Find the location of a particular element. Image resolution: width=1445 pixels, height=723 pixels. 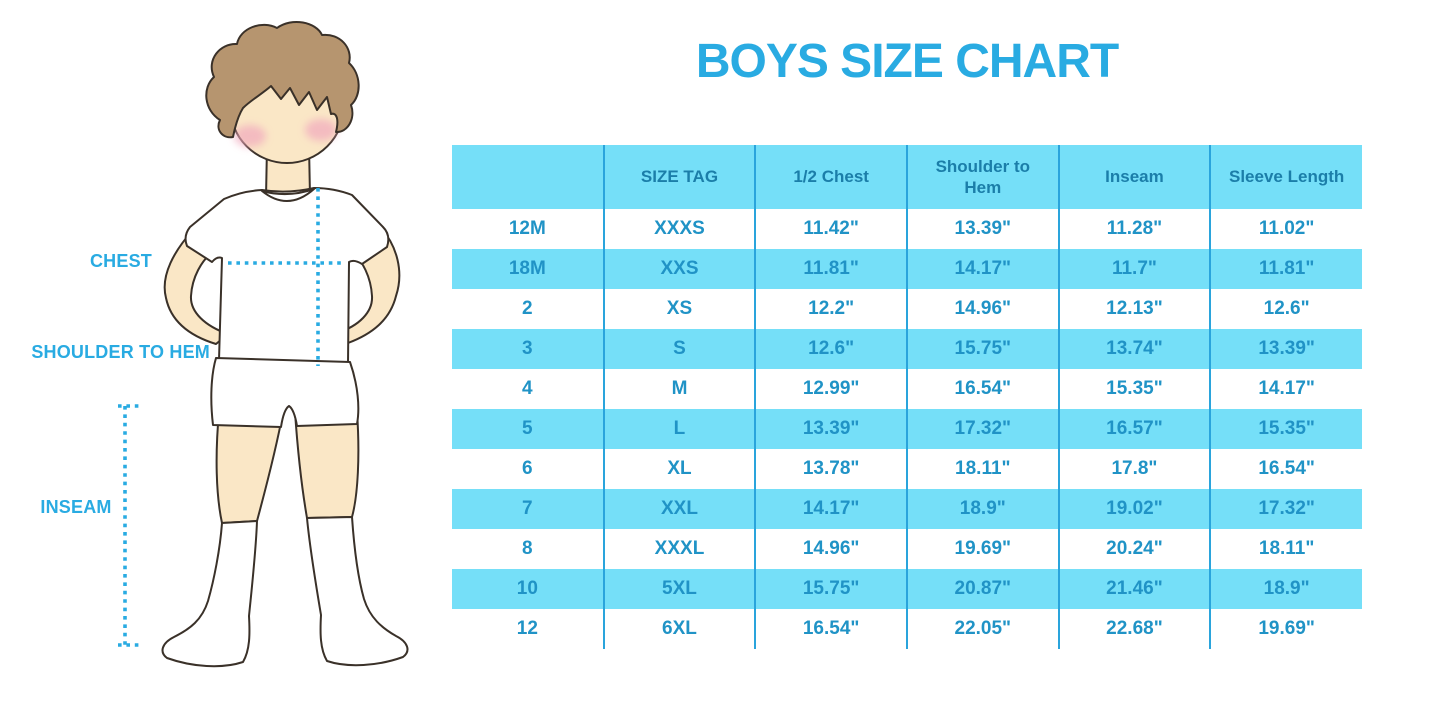

shoulder-to-hem-label: SHOULDER TO HEM is located at coordinates (120, 352).